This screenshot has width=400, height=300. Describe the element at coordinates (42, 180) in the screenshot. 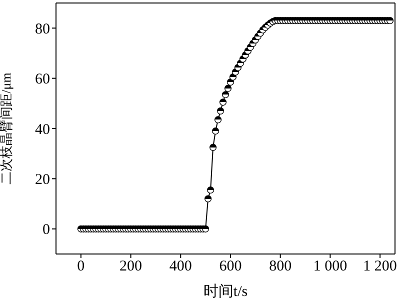

I see `y-tick-label: 20` at that location.